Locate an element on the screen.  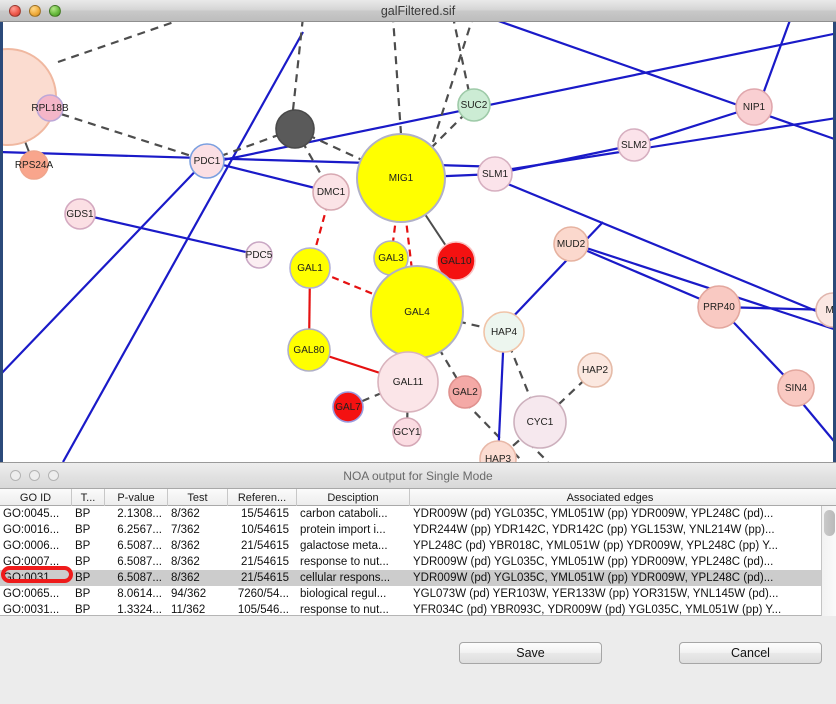
graph-node-SUC2: SUC2 is located at coordinates (474, 105).